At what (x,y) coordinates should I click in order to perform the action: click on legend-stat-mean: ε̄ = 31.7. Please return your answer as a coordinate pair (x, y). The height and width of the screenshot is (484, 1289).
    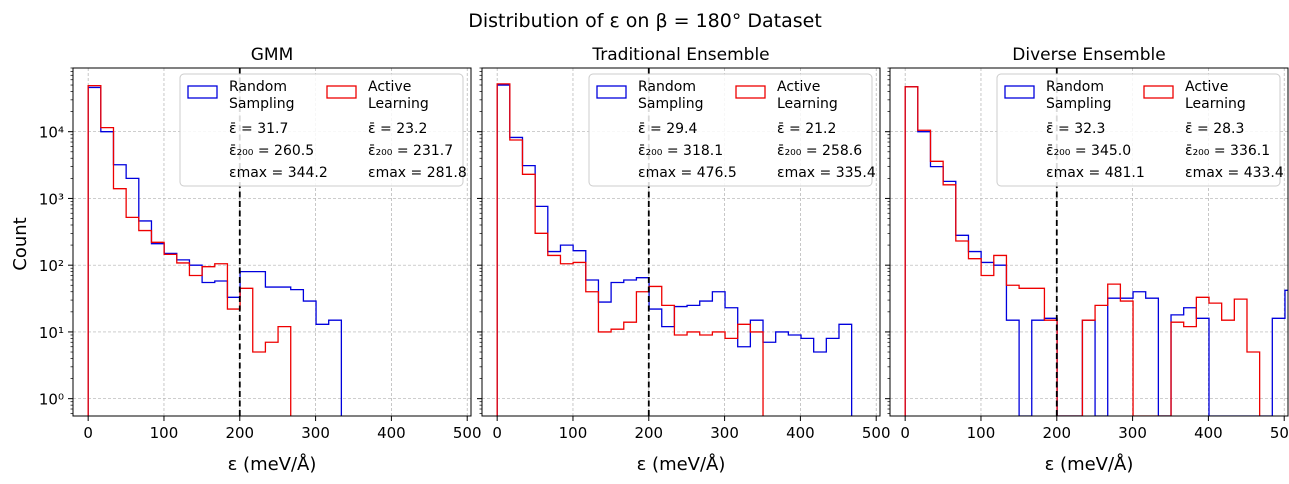
    Looking at the image, I should click on (258, 129).